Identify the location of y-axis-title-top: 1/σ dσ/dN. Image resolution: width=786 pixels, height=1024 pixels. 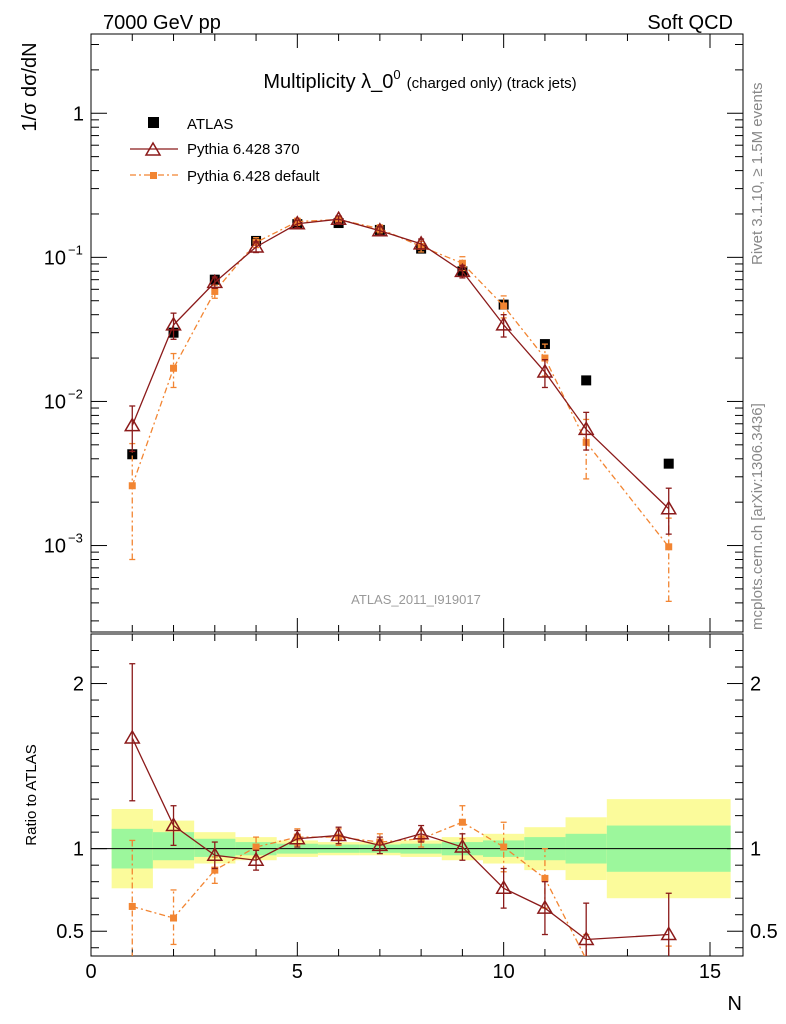
(30, 86).